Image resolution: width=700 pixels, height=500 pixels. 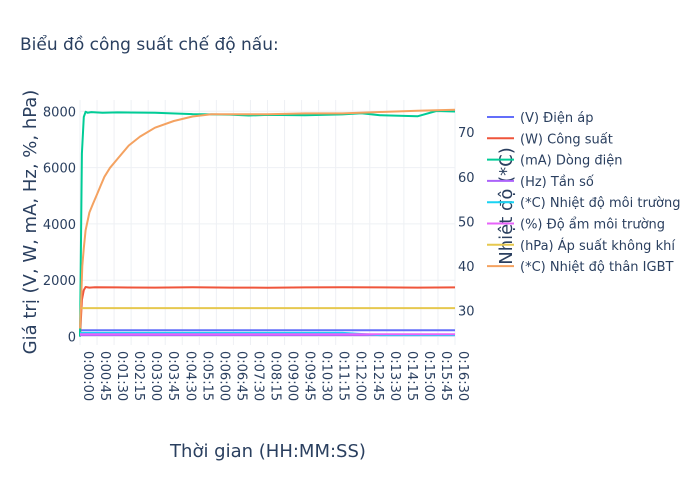 What do you see at coordinates (466, 133) in the screenshot?
I see `y2-tick-label: 70` at bounding box center [466, 133].